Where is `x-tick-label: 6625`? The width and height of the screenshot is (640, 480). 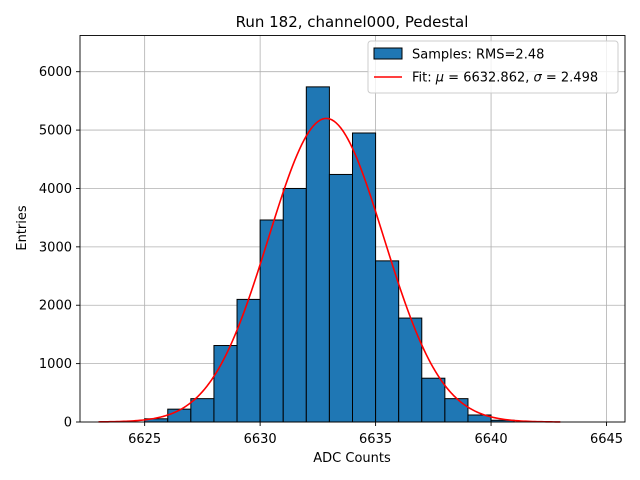
x-tick-label: 6625 is located at coordinates (144, 439).